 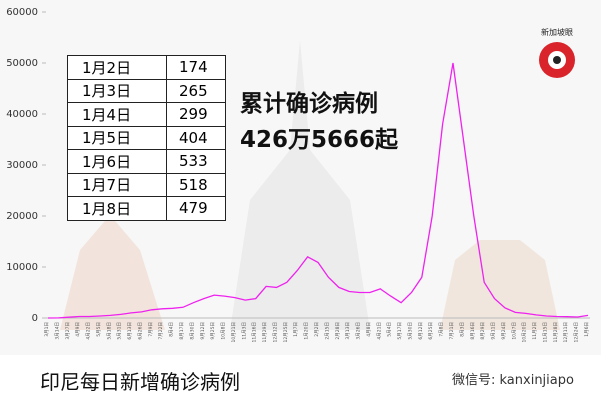 I want to click on table-row: 1月8日 479, so click(x=146, y=208).